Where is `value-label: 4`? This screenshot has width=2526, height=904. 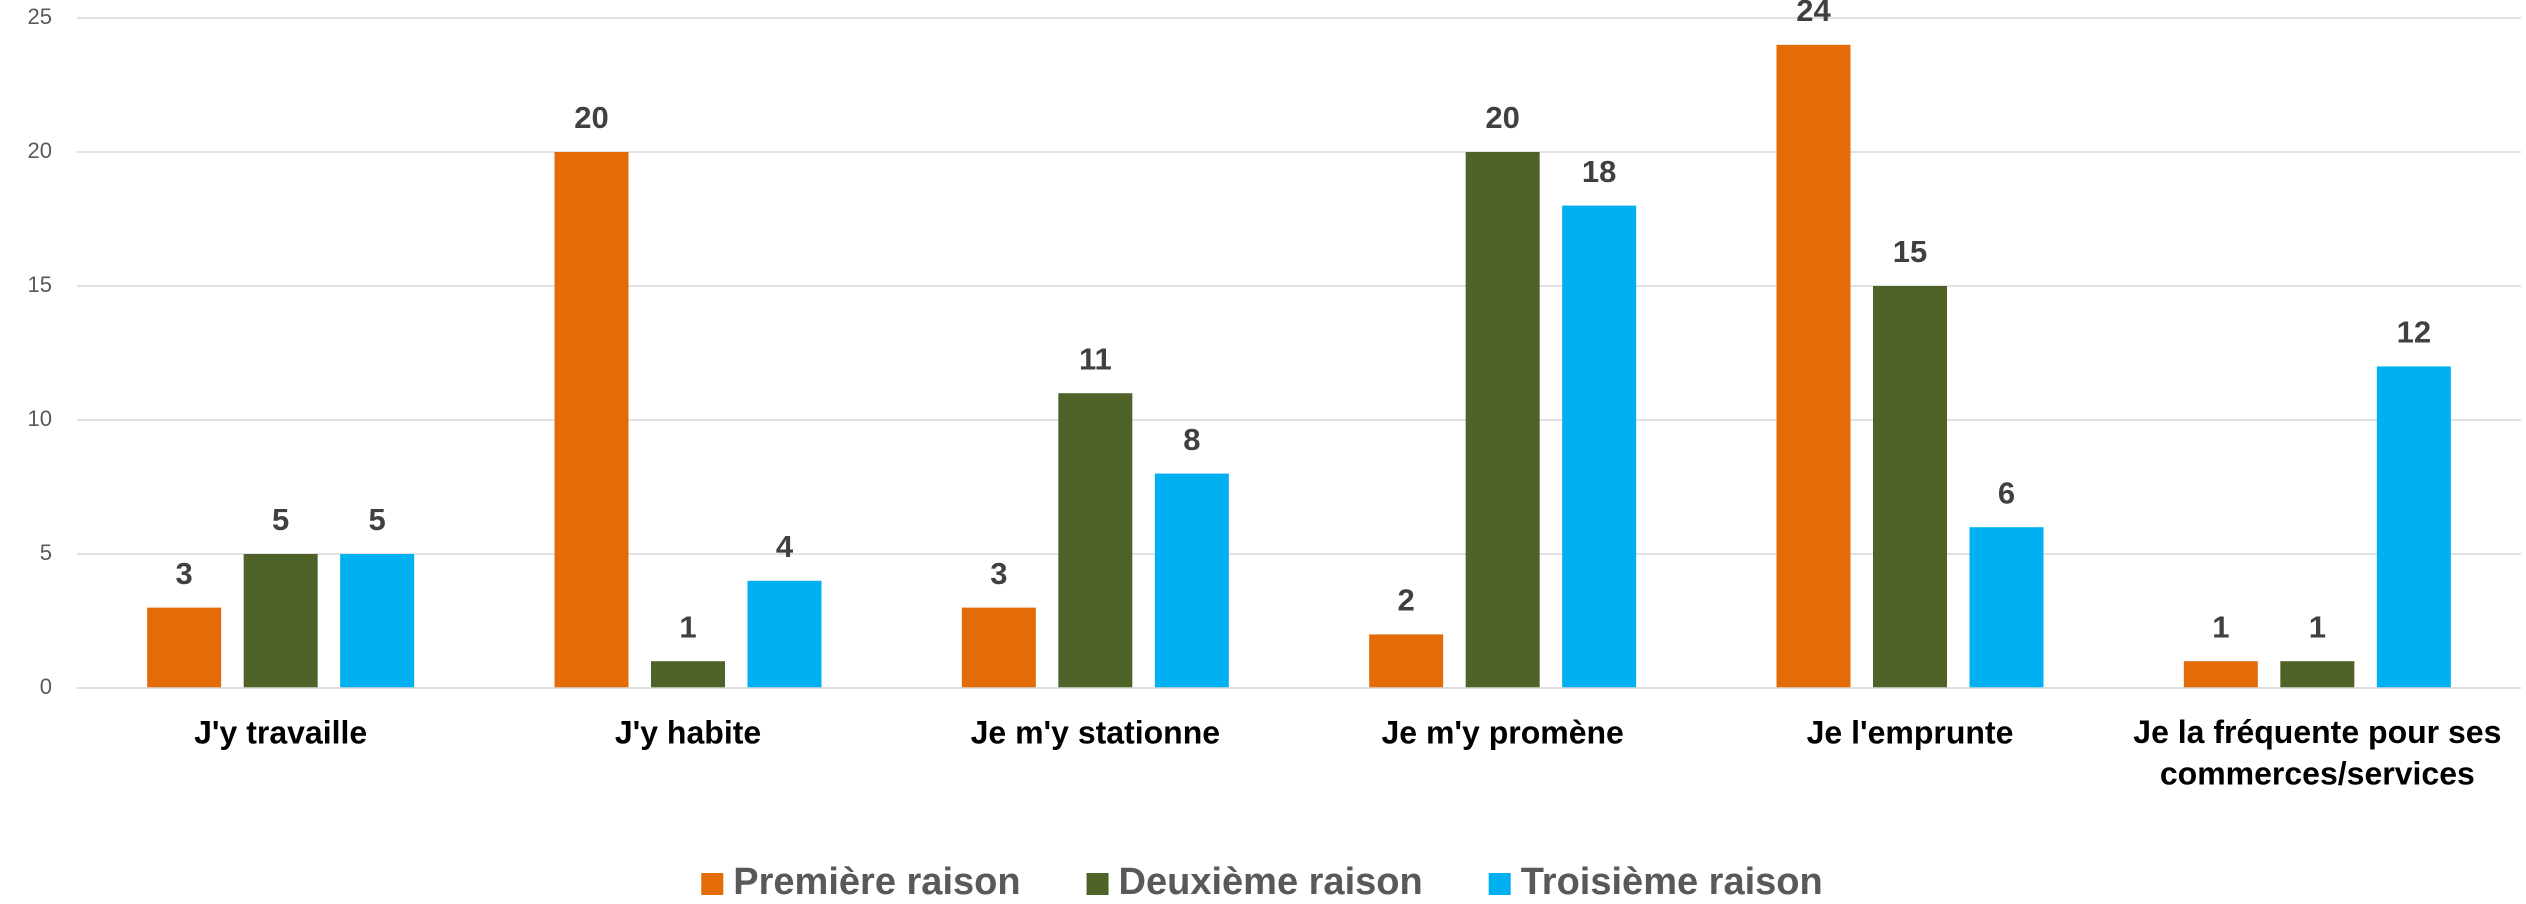
value-label: 4 is located at coordinates (785, 546).